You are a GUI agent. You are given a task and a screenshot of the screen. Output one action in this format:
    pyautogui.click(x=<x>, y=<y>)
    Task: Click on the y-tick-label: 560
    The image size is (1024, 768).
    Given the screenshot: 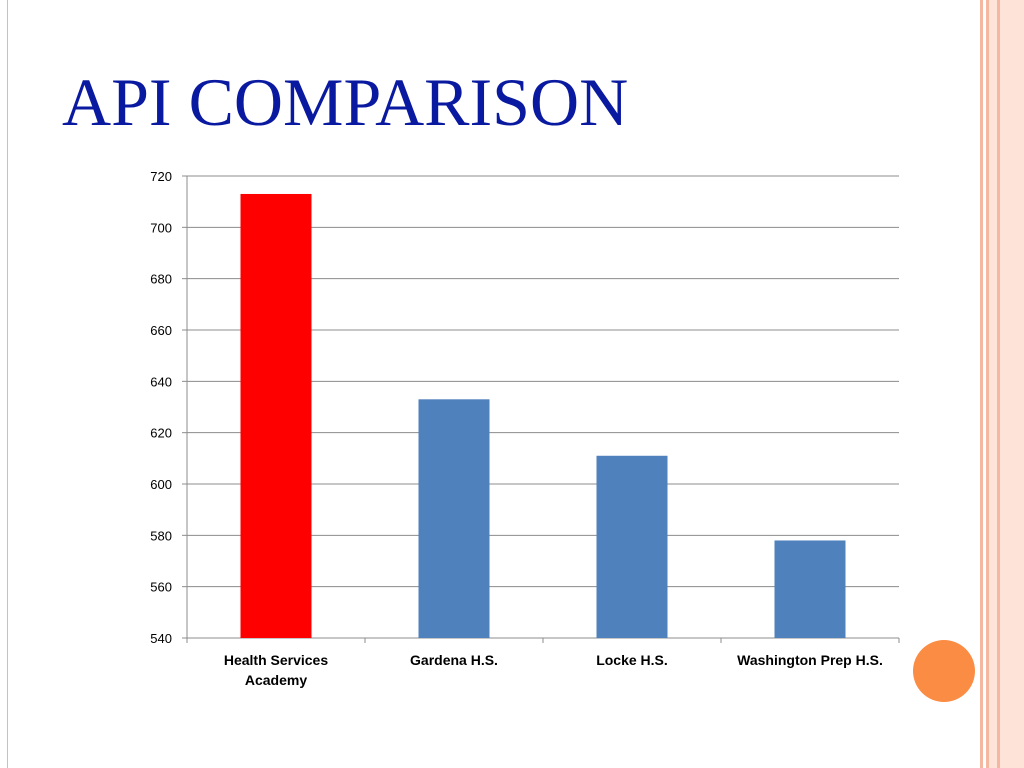 What is the action you would take?
    pyautogui.click(x=161, y=587)
    